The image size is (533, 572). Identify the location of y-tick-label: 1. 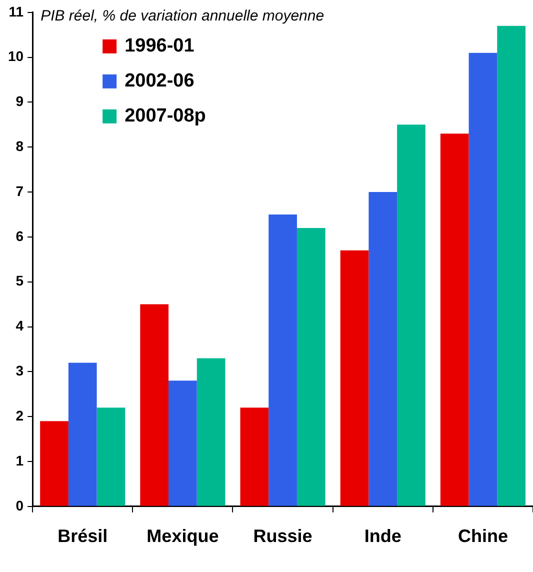
(20, 460).